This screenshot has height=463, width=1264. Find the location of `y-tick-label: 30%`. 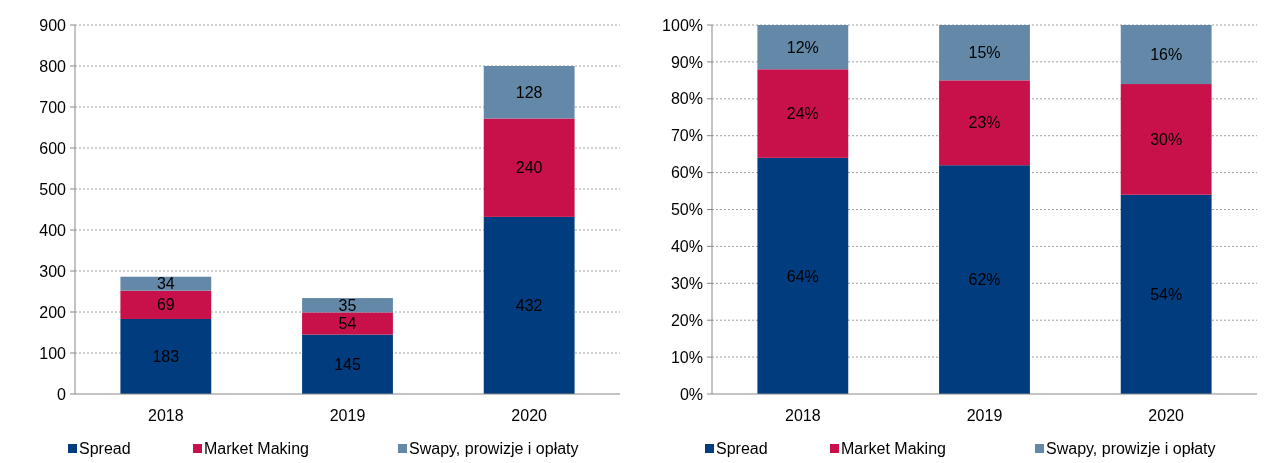

y-tick-label: 30% is located at coordinates (686, 283).